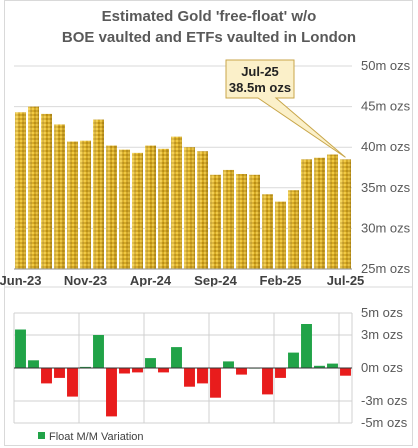 The height and width of the screenshot is (448, 418). I want to click on legend-label: Float M/M Variation, so click(96, 437).